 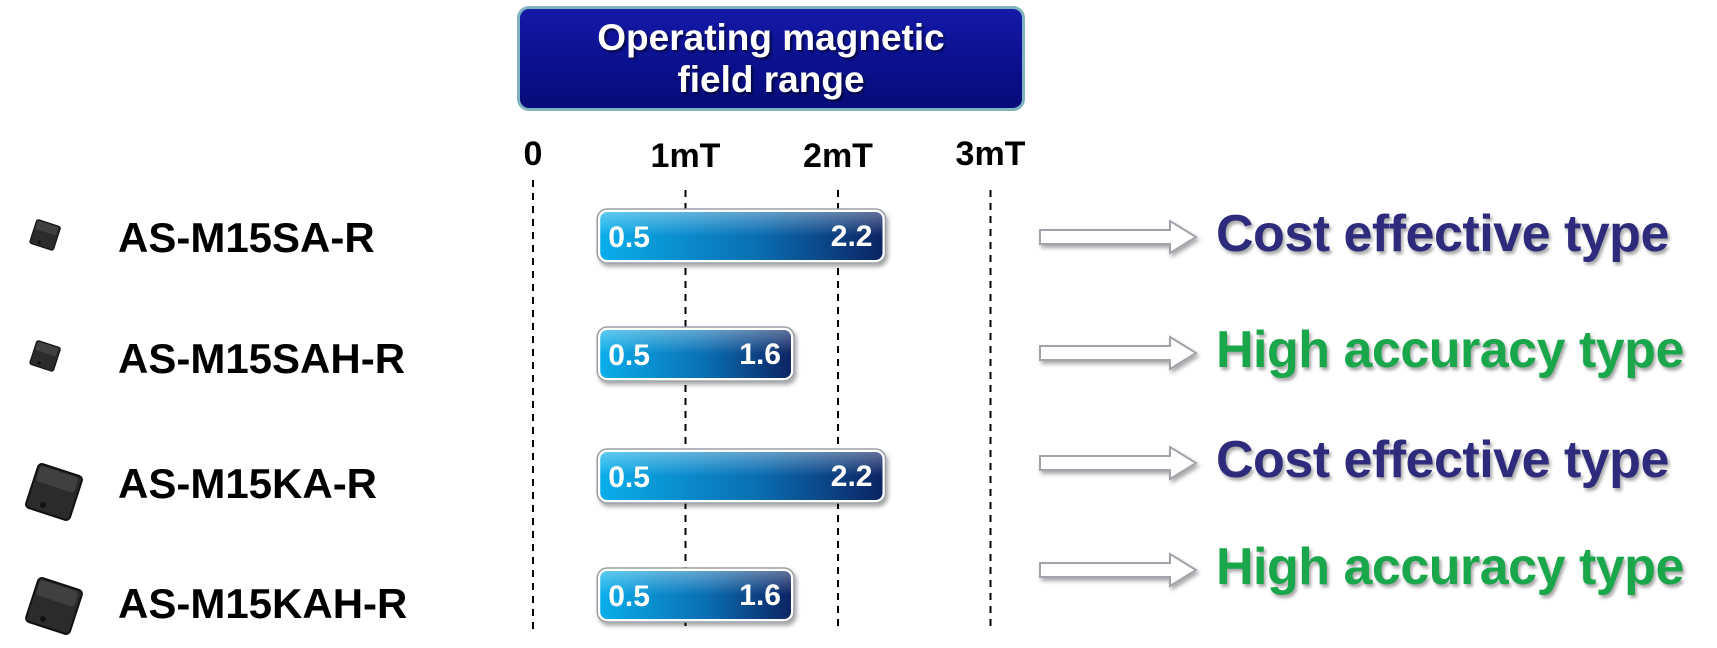 What do you see at coordinates (248, 483) in the screenshot?
I see `product-name: AS-M15KA-R` at bounding box center [248, 483].